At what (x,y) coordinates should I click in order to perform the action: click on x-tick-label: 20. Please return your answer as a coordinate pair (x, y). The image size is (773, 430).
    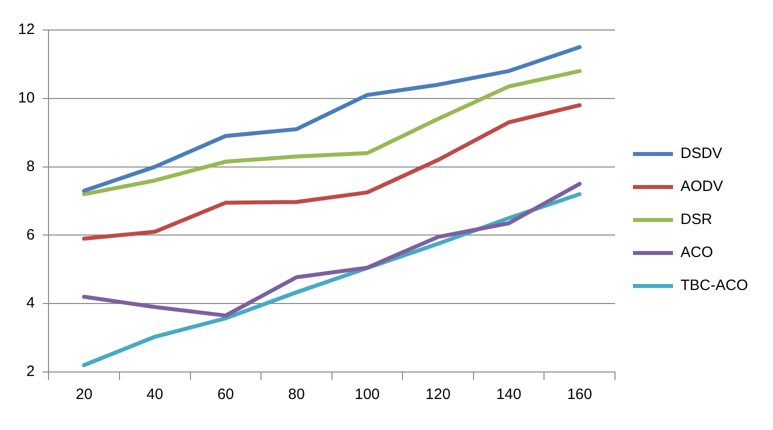
    Looking at the image, I should click on (84, 395).